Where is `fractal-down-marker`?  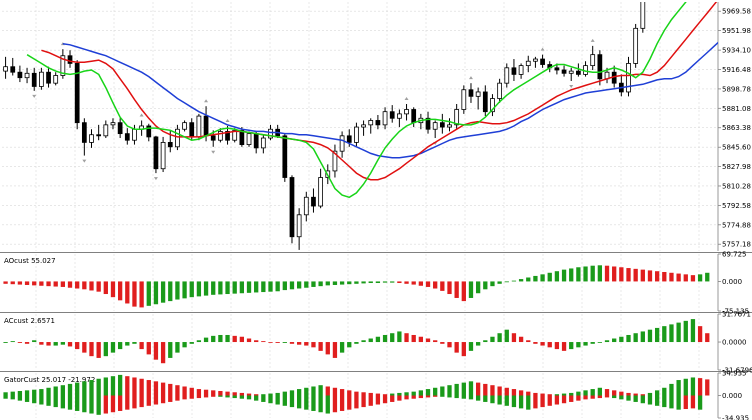 fractal-down-marker is located at coordinates (84, 161).